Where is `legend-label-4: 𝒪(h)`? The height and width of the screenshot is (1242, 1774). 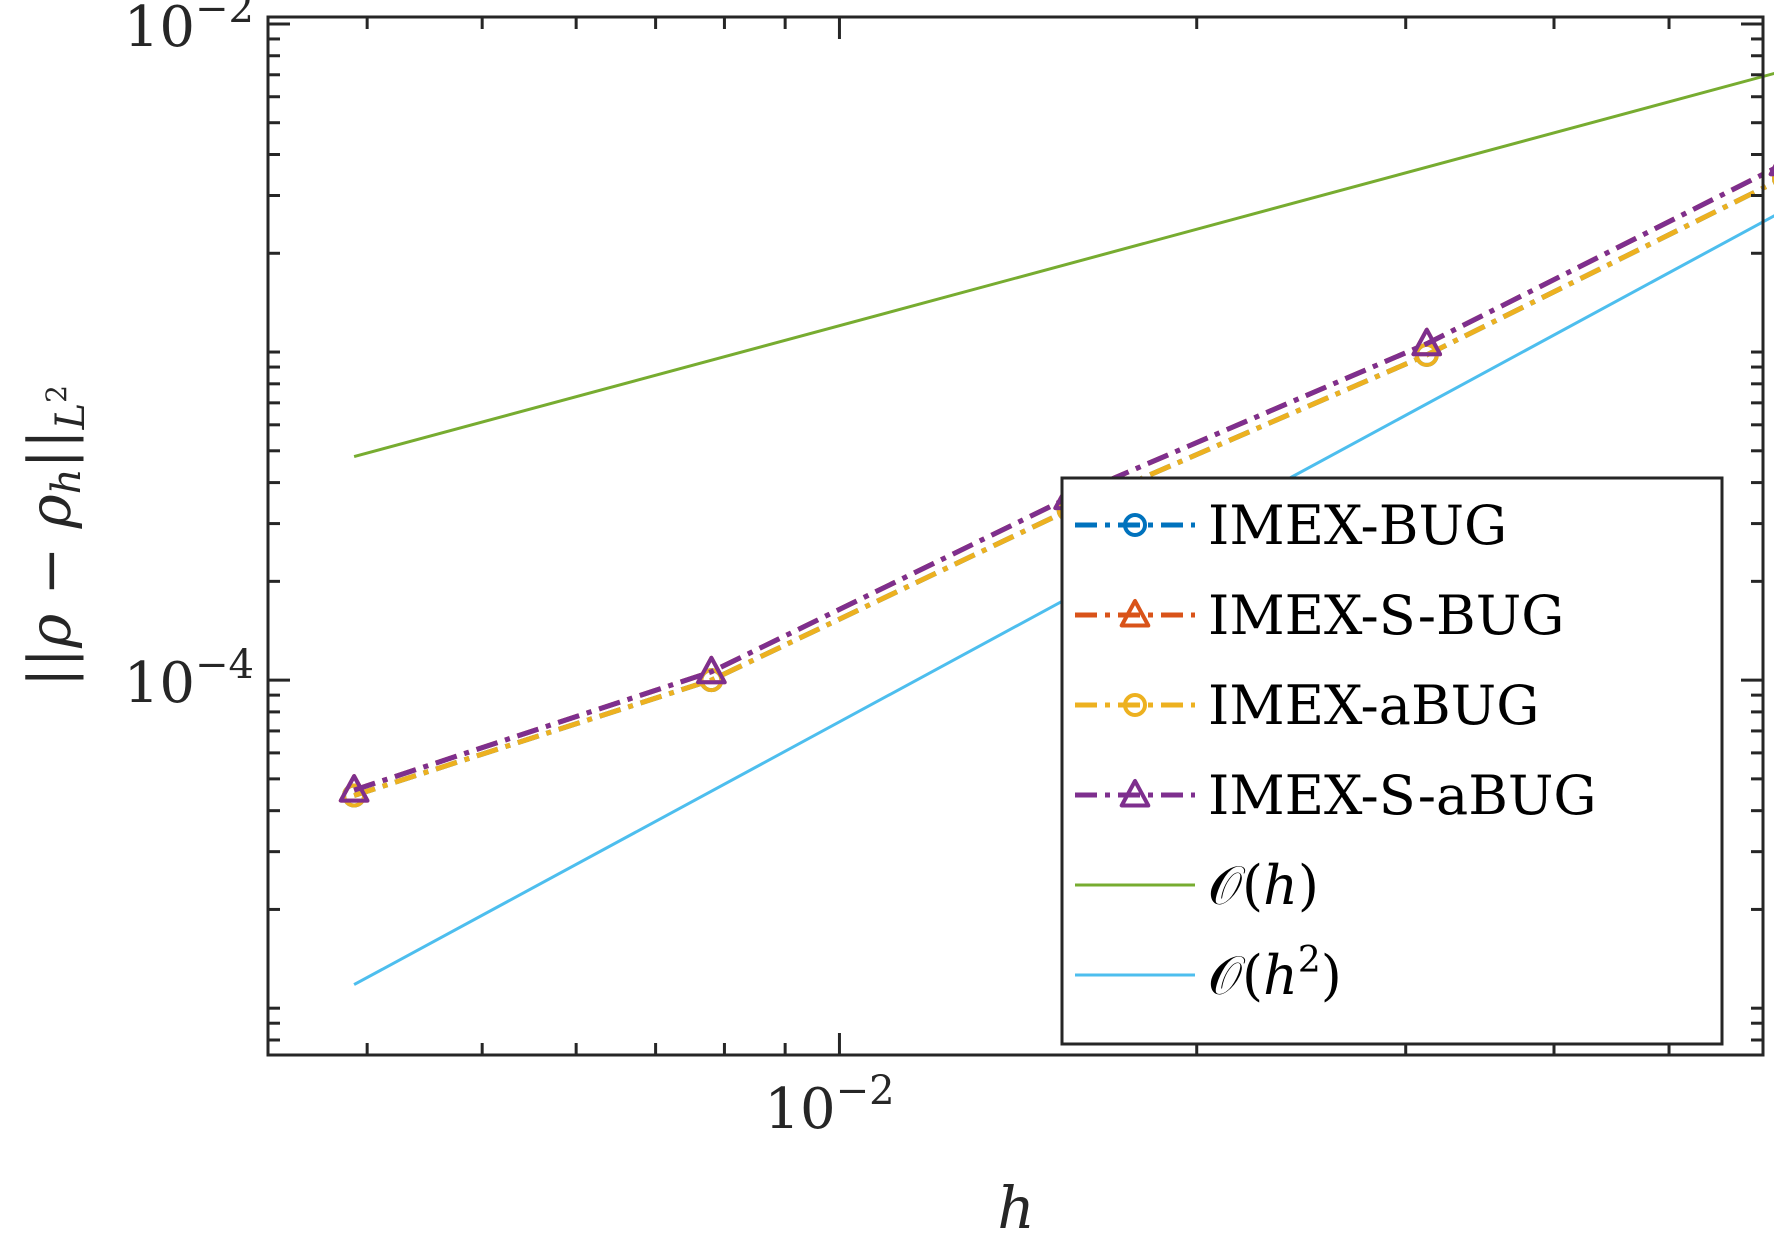 legend-label-4: 𝒪(h) is located at coordinates (1263, 885).